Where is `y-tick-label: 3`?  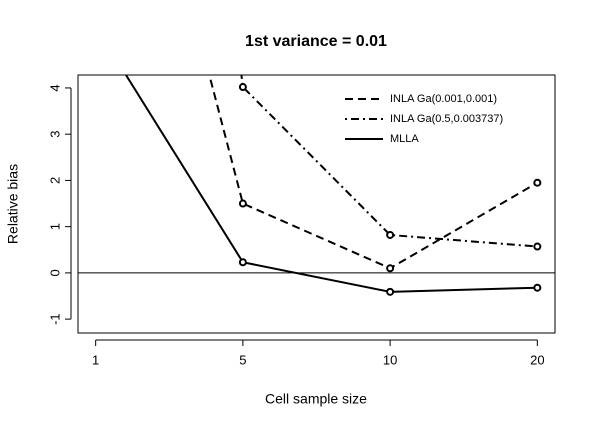 y-tick-label: 3 is located at coordinates (54, 134).